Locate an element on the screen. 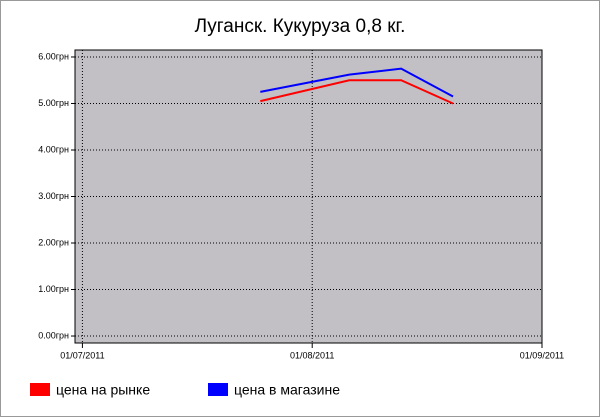  x-tick-label: 01/09/2011 is located at coordinates (542, 355).